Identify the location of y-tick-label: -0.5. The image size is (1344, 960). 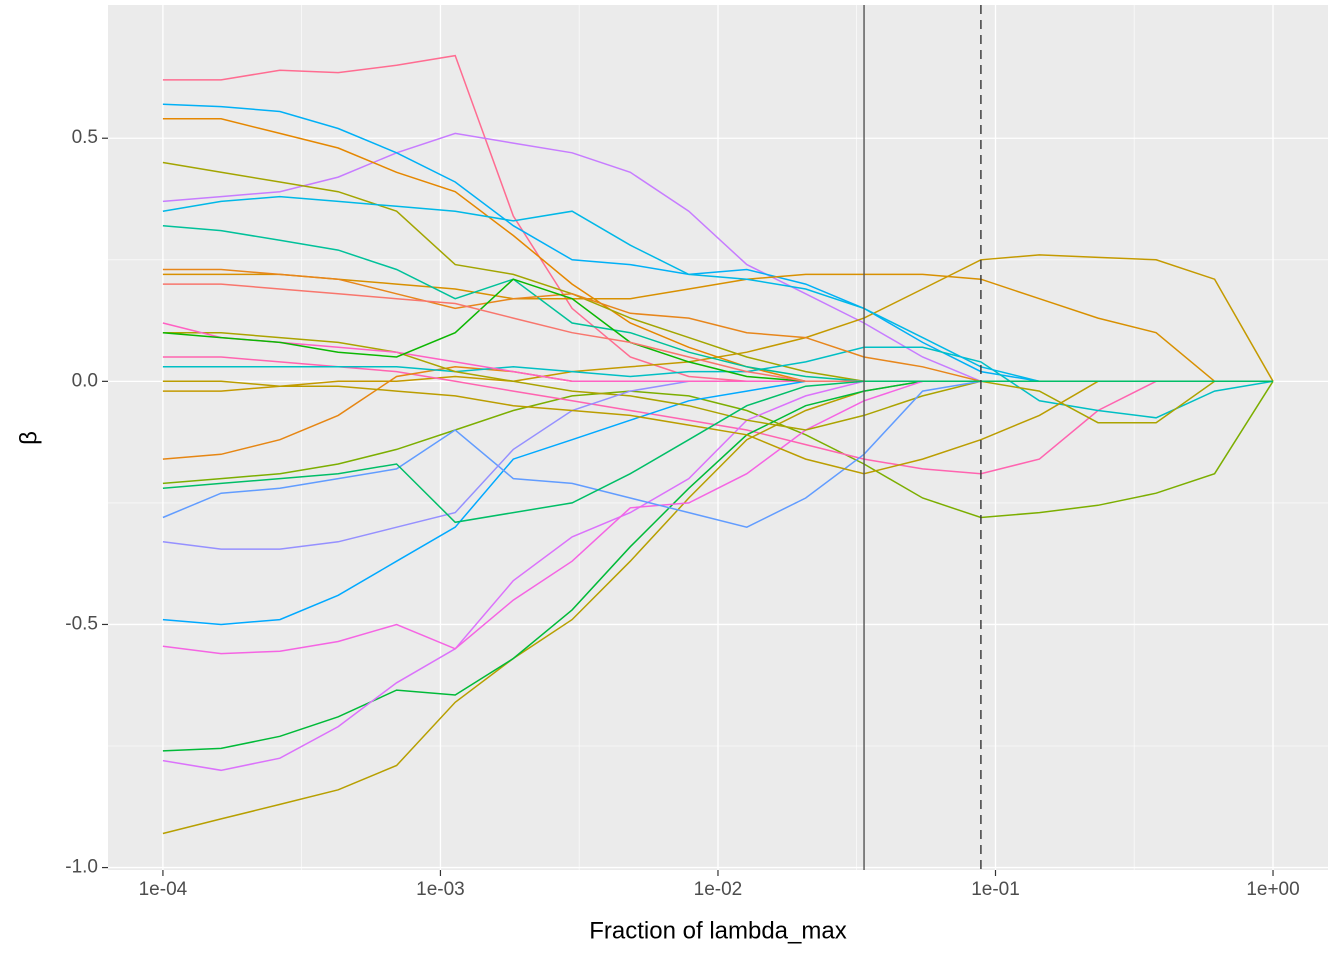
(81, 623).